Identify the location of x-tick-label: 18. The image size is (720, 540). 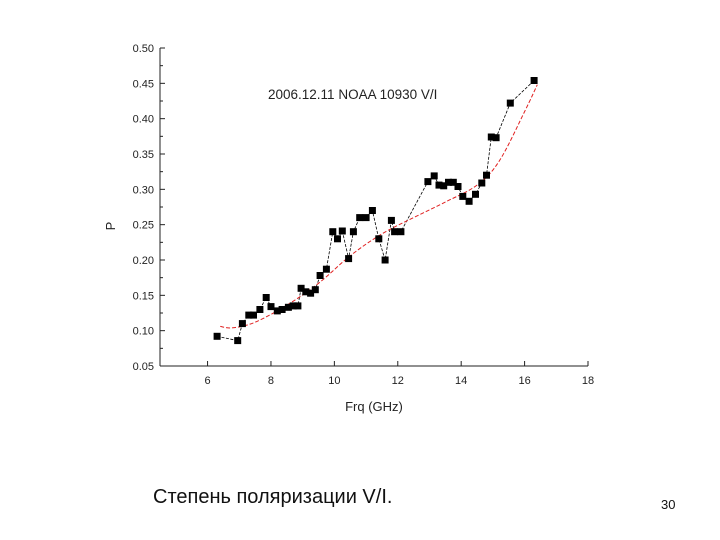
(588, 381).